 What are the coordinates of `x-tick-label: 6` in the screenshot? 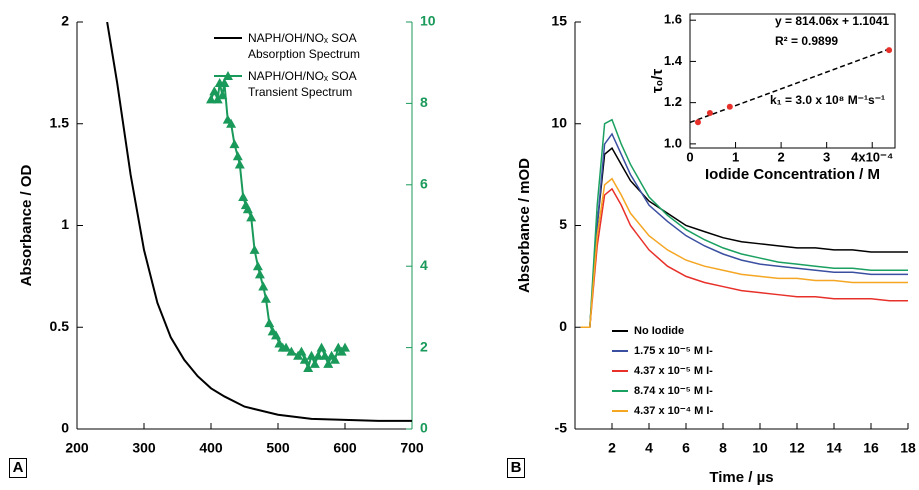 It's located at (686, 448).